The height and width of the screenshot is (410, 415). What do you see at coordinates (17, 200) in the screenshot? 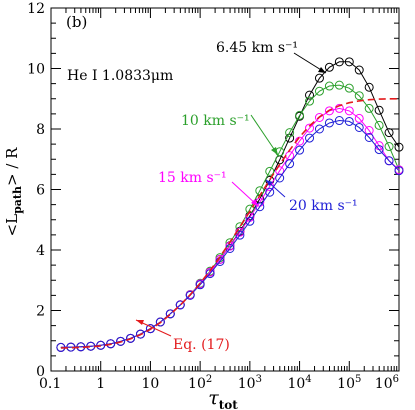
I see `y-label-sub: path` at bounding box center [17, 200].